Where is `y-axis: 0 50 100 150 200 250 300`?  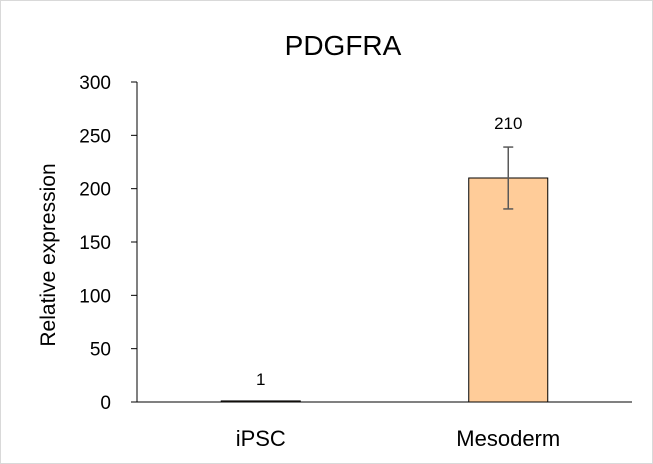
y-axis: 0 50 100 150 200 250 300 is located at coordinates (108, 243).